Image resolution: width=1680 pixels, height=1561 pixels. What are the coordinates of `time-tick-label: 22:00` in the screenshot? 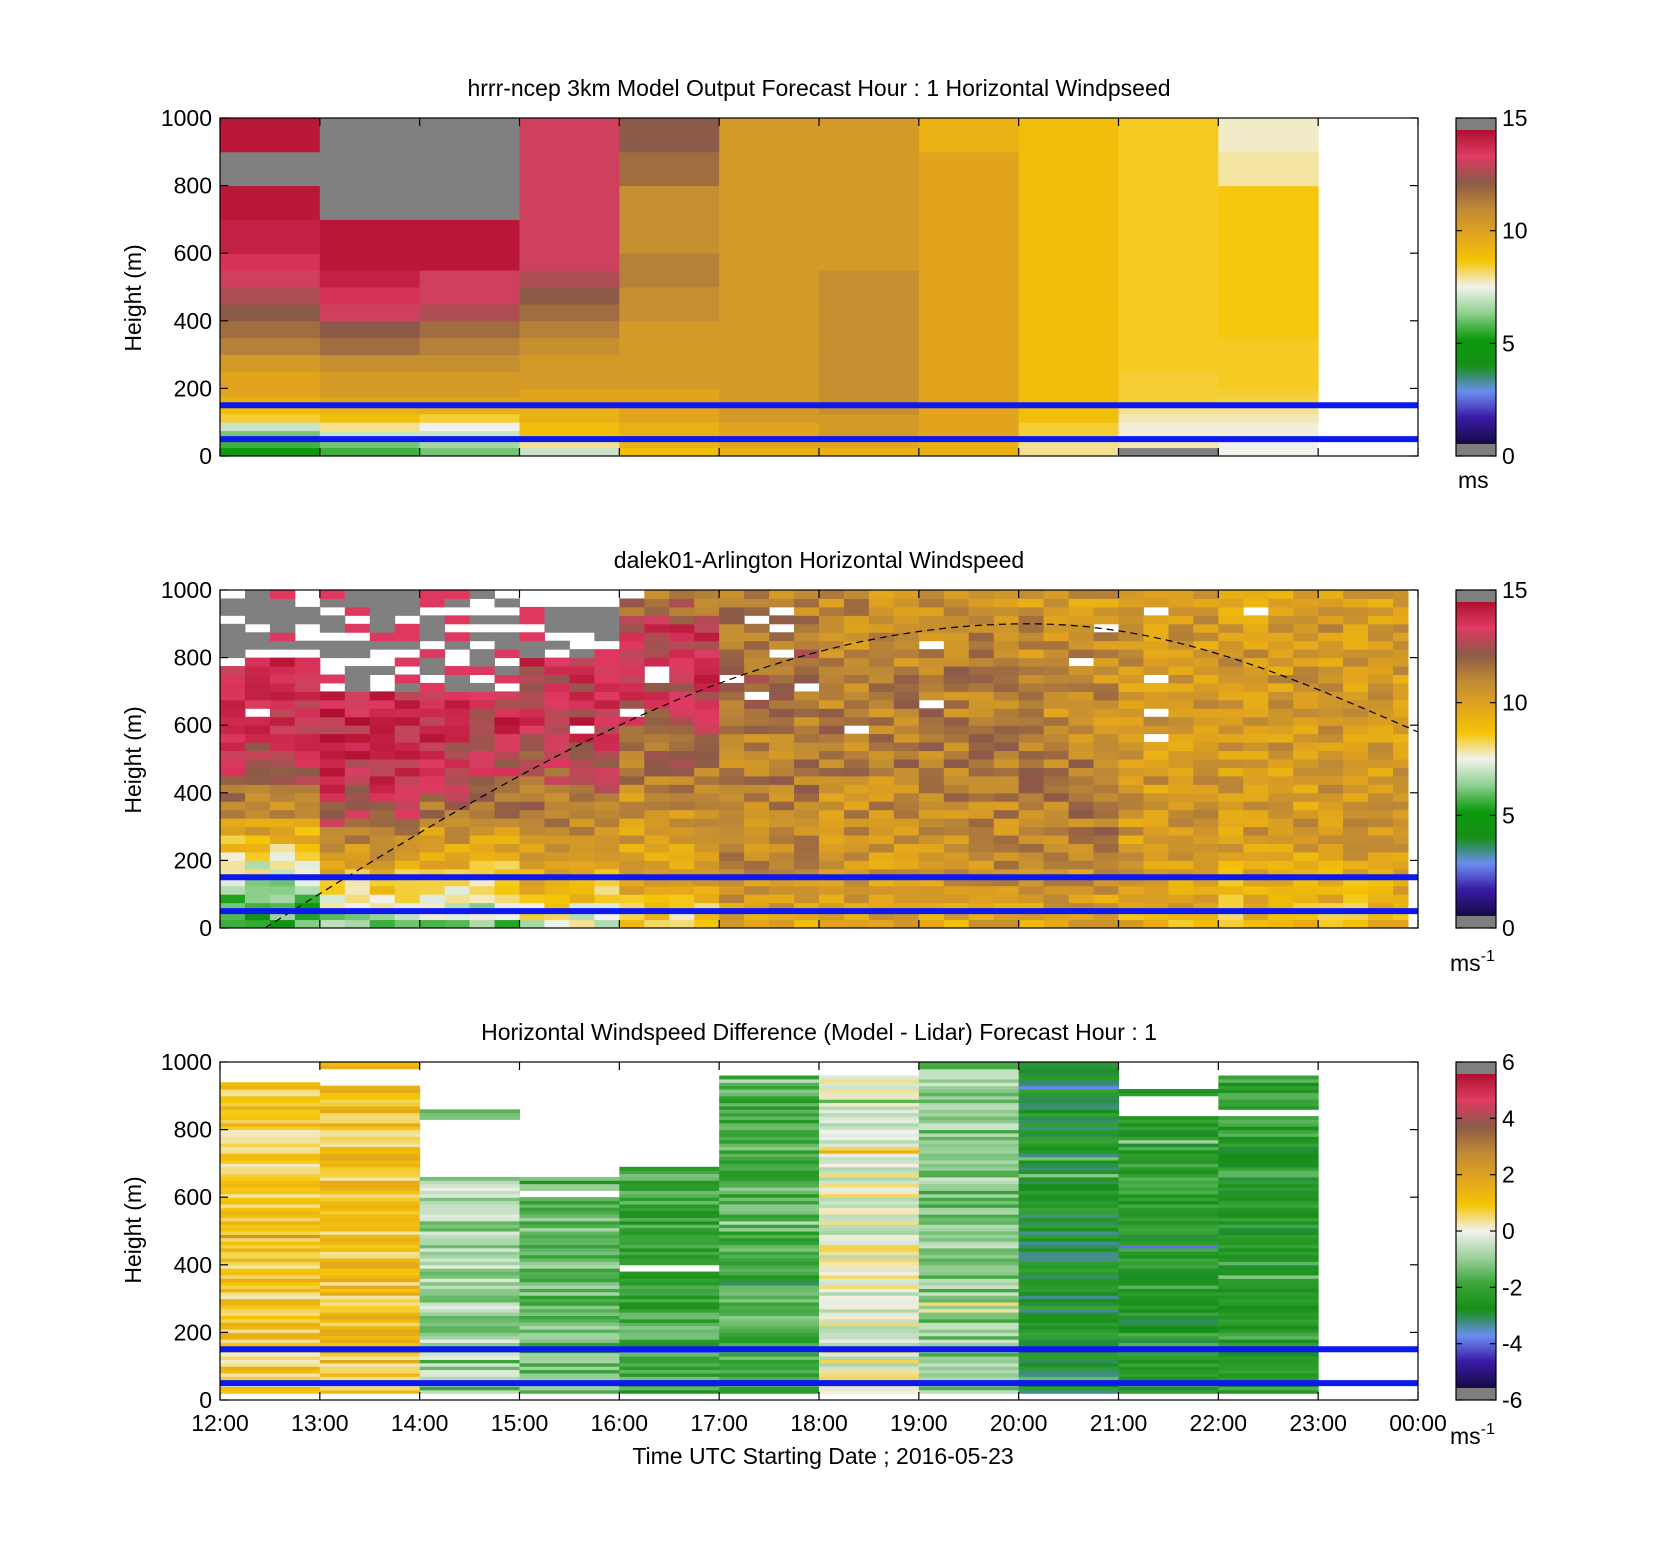 It's located at (1219, 1423).